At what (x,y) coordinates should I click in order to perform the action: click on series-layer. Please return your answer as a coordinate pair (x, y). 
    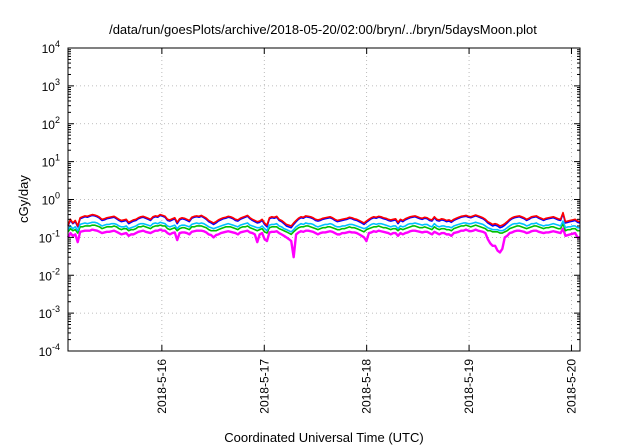
    Looking at the image, I should click on (323, 235).